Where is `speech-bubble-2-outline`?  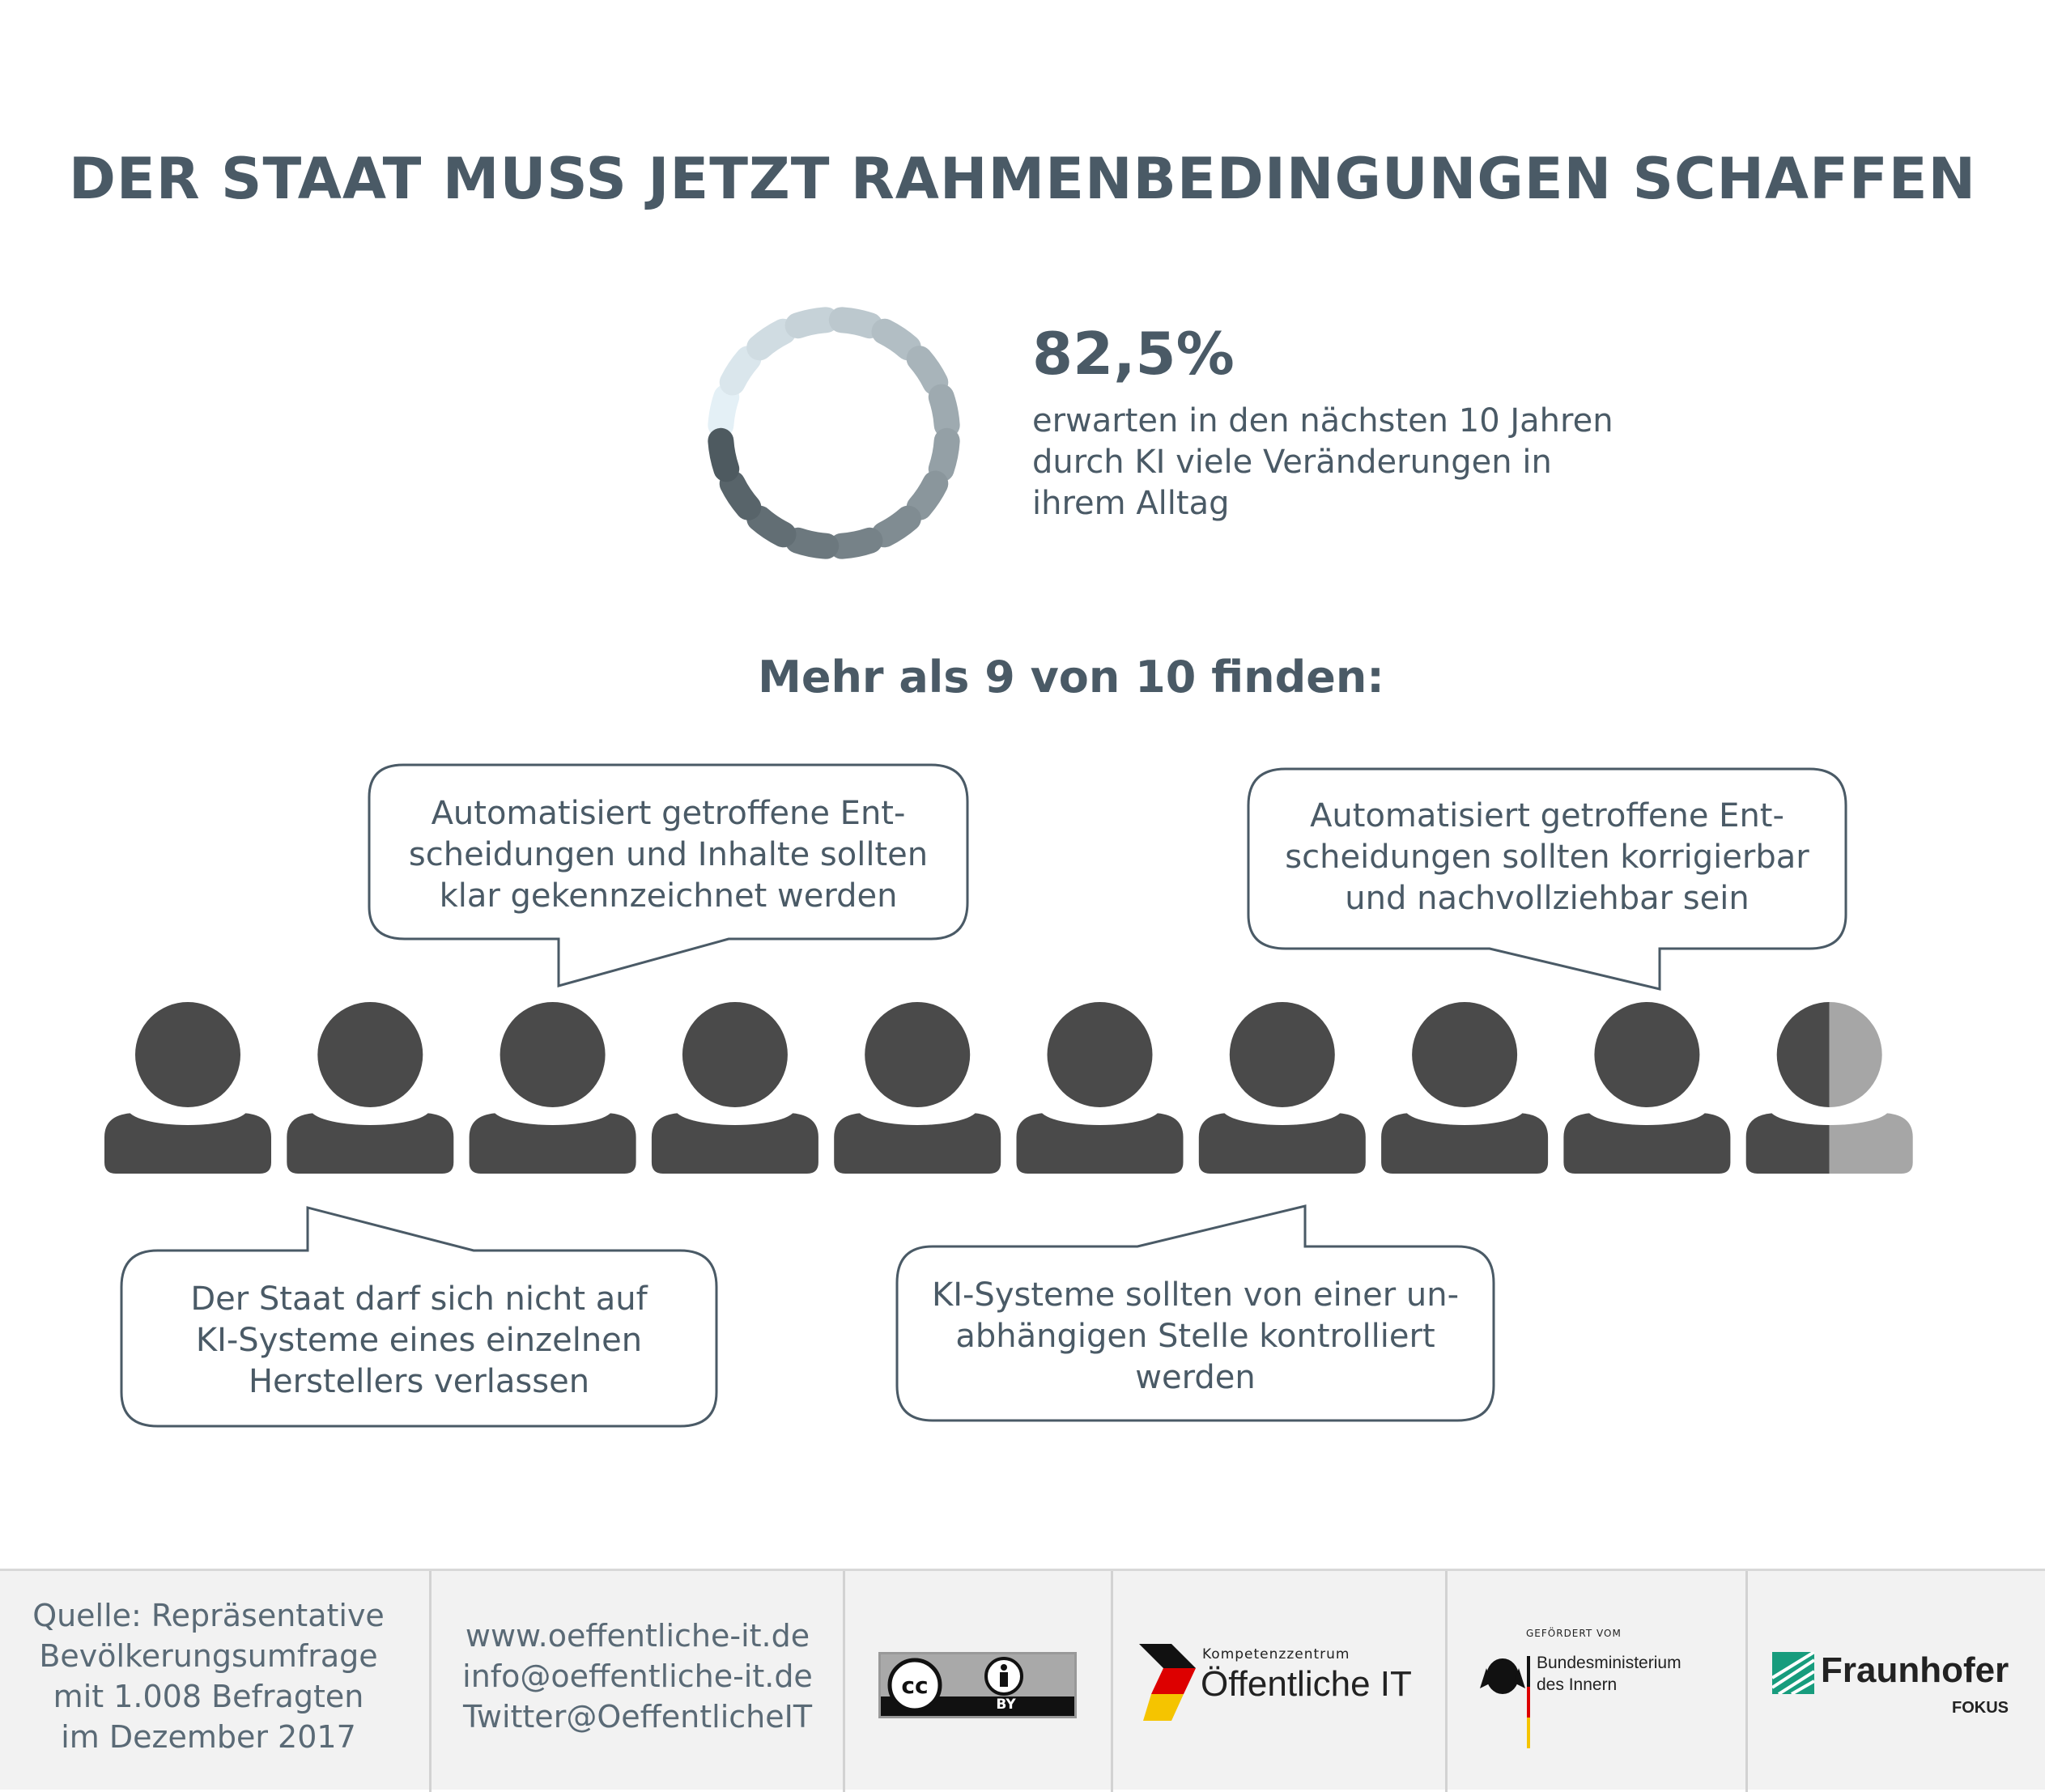
speech-bubble-2-outline is located at coordinates (1547, 879).